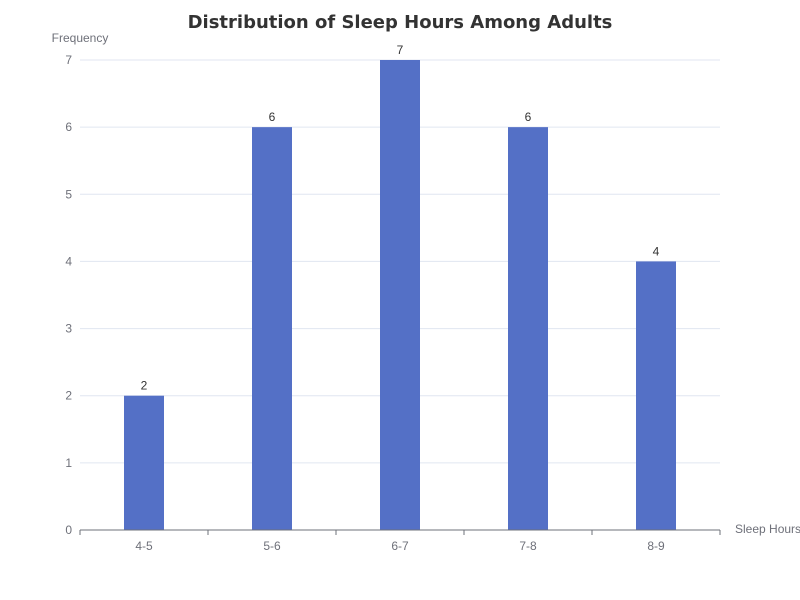  Describe the element at coordinates (68, 396) in the screenshot. I see `y-tick-label: 2` at that location.